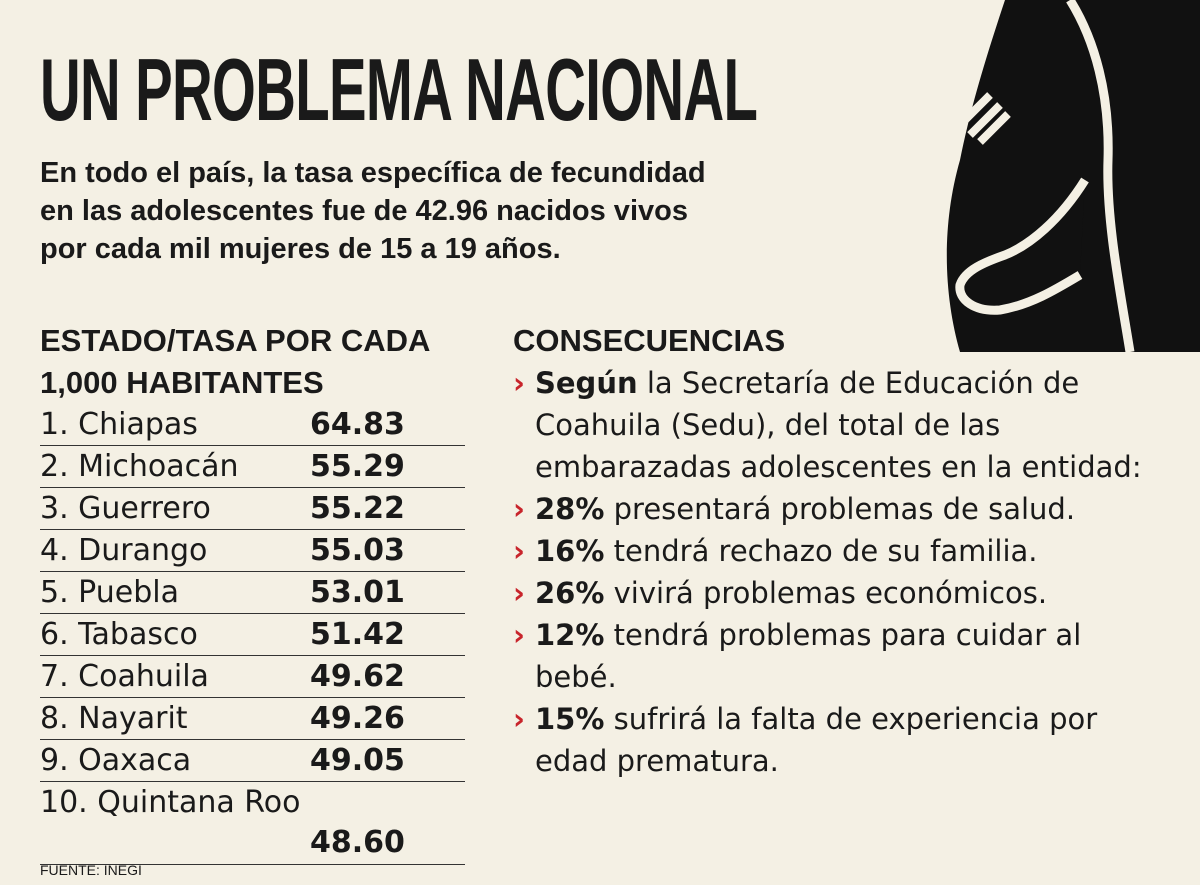  What do you see at coordinates (235, 340) in the screenshot?
I see `table-heading: ESTADO/TASA POR CADA` at bounding box center [235, 340].